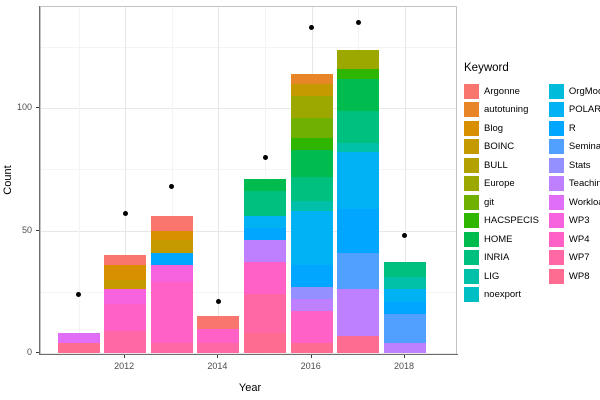  Describe the element at coordinates (311, 327) in the screenshot. I see `bar-segment-2016-WP4` at that location.